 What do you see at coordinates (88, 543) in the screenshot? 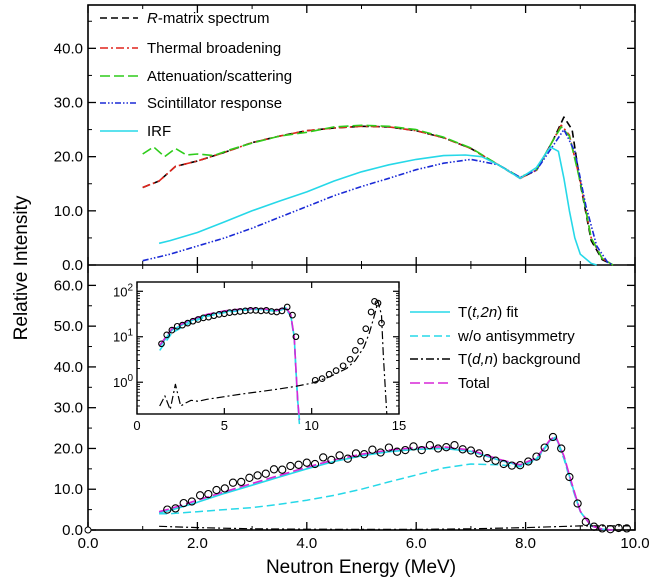
I see `x-tick-label: 0.0` at bounding box center [88, 543].